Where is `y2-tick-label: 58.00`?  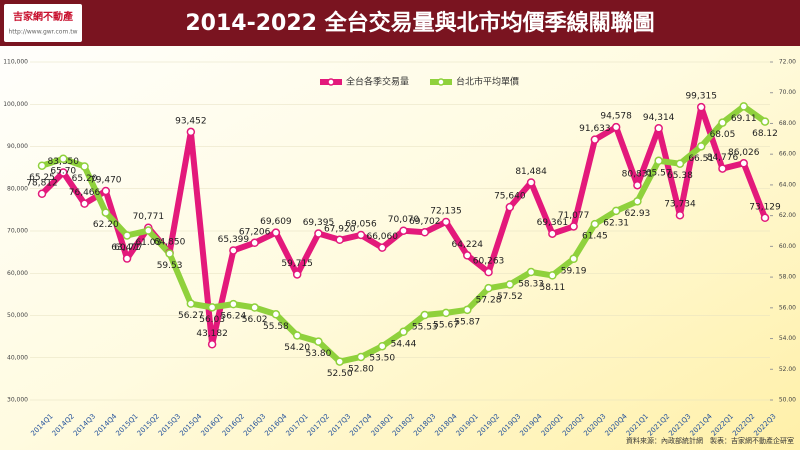
y2-tick-label: 58.00 is located at coordinates (787, 277).